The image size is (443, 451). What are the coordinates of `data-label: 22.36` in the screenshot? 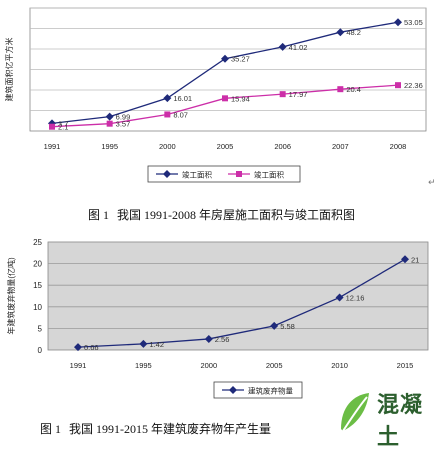 It's located at (413, 85).